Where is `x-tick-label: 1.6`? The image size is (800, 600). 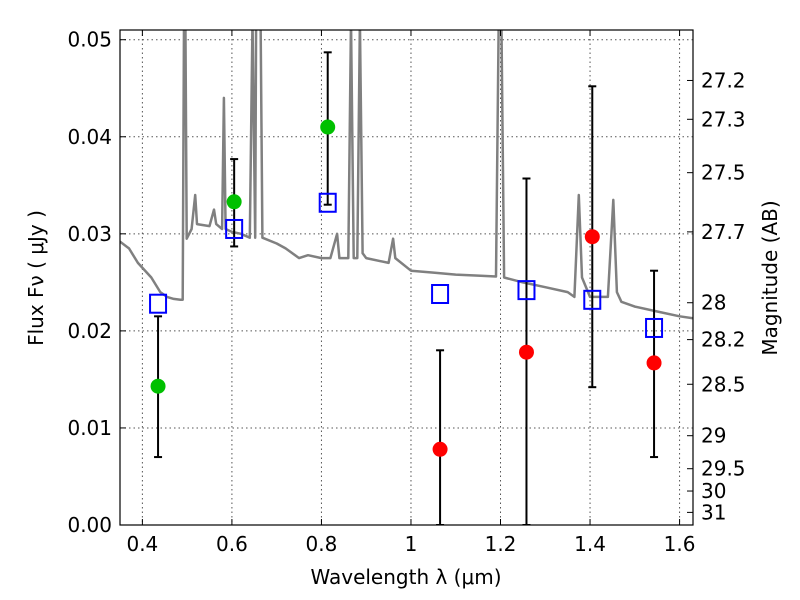 x-tick-label: 1.6 is located at coordinates (680, 544).